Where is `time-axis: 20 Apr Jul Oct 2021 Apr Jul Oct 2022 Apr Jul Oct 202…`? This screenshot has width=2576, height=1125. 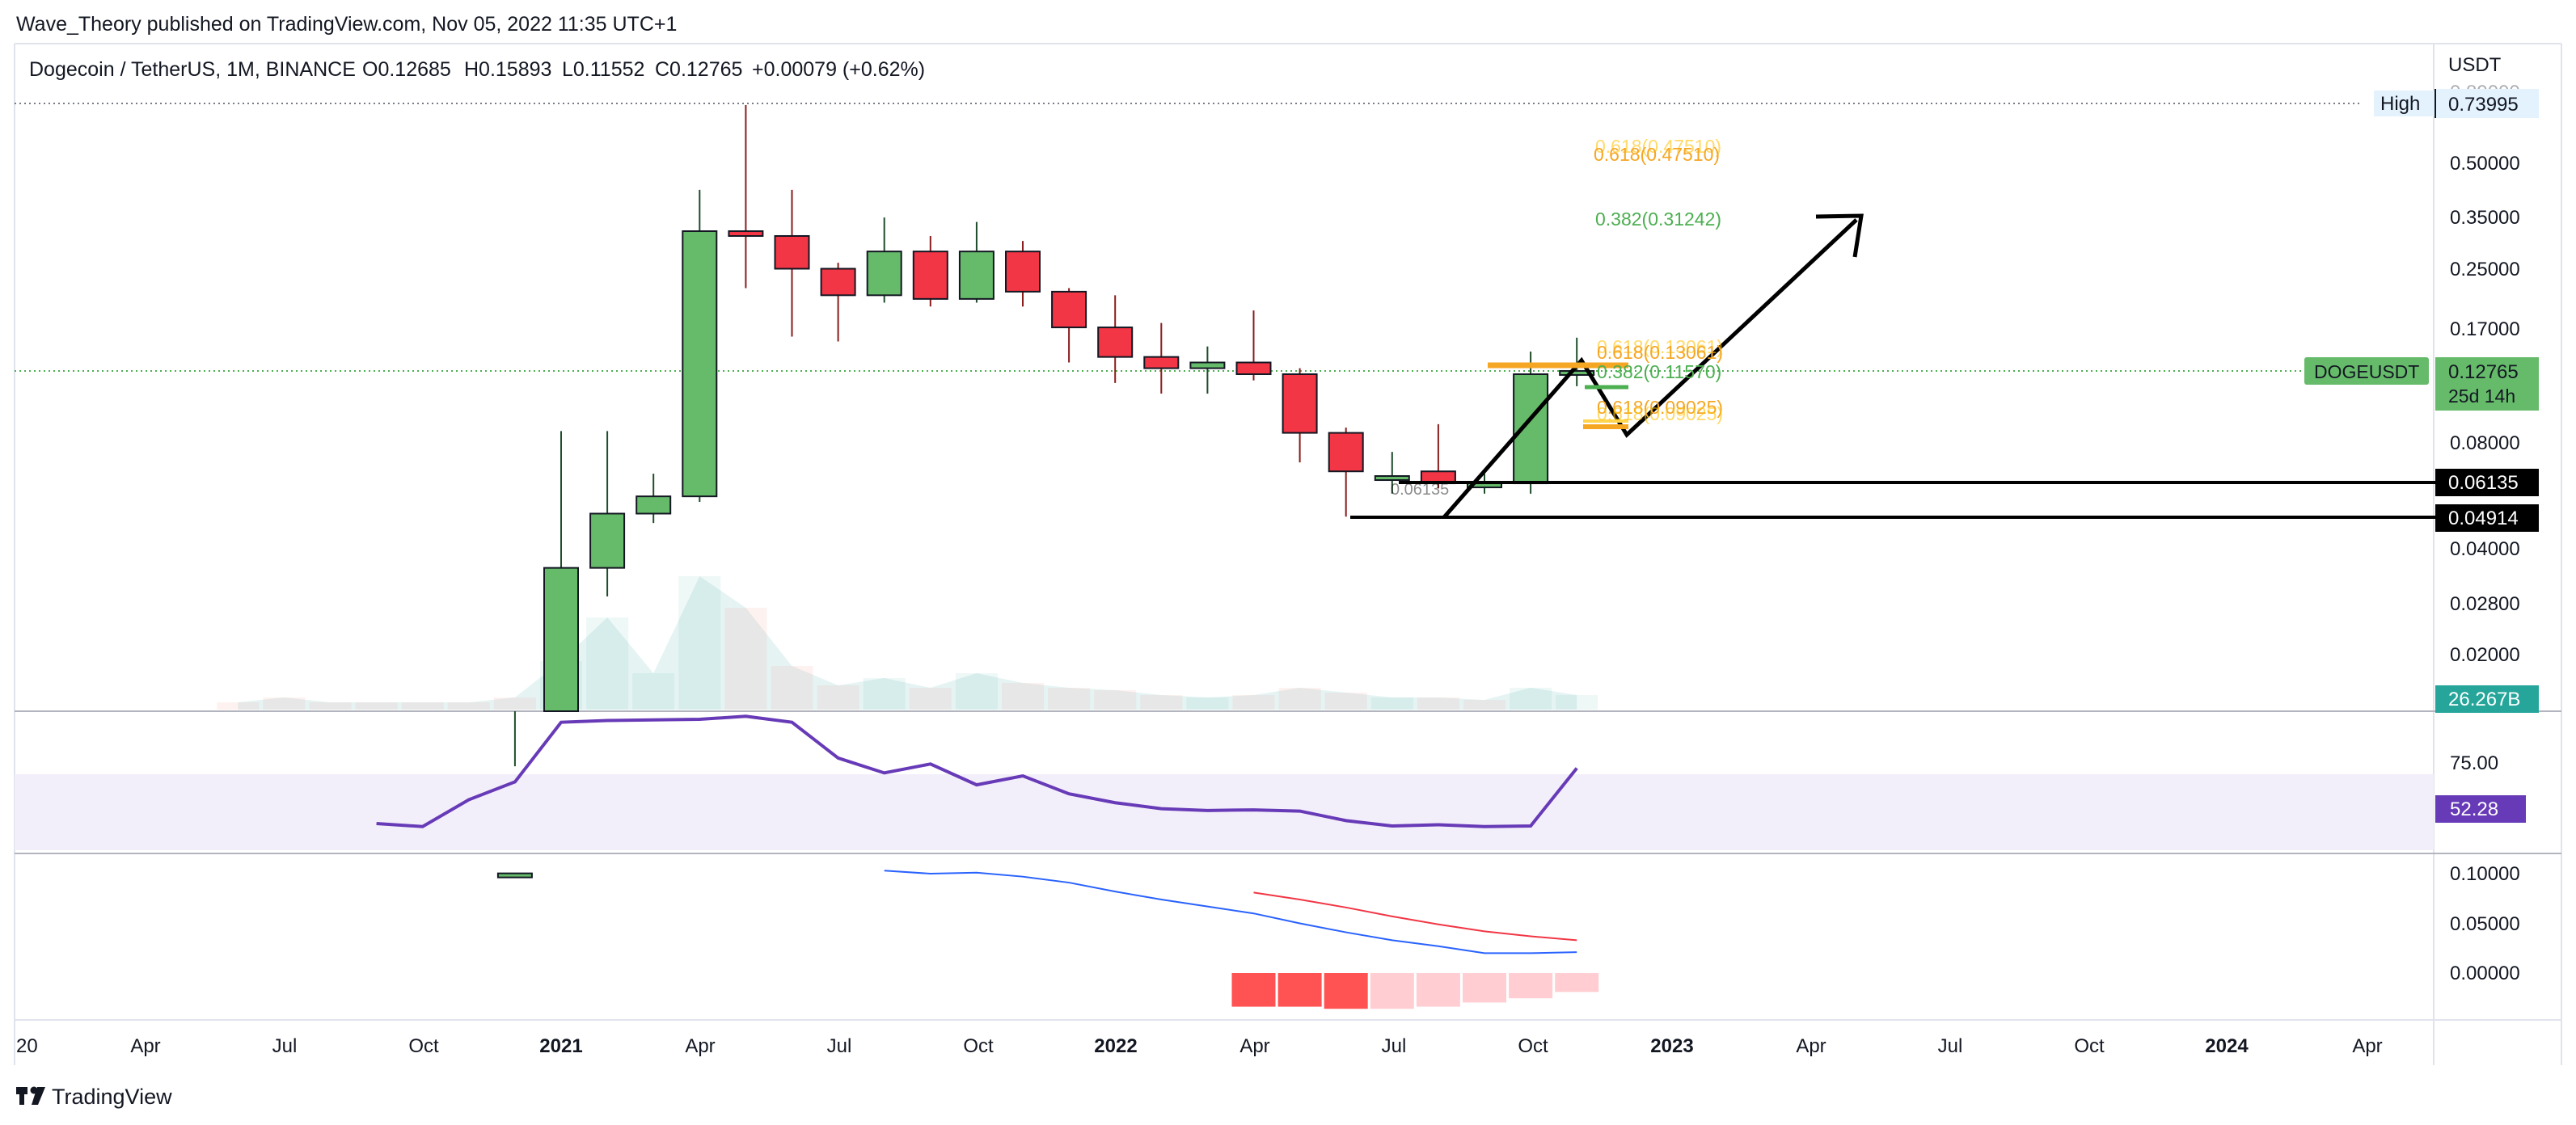 time-axis: 20 Apr Jul Oct 2021 Apr Jul Oct 2022 Apr Jul Oct 202… is located at coordinates (1199, 1046).